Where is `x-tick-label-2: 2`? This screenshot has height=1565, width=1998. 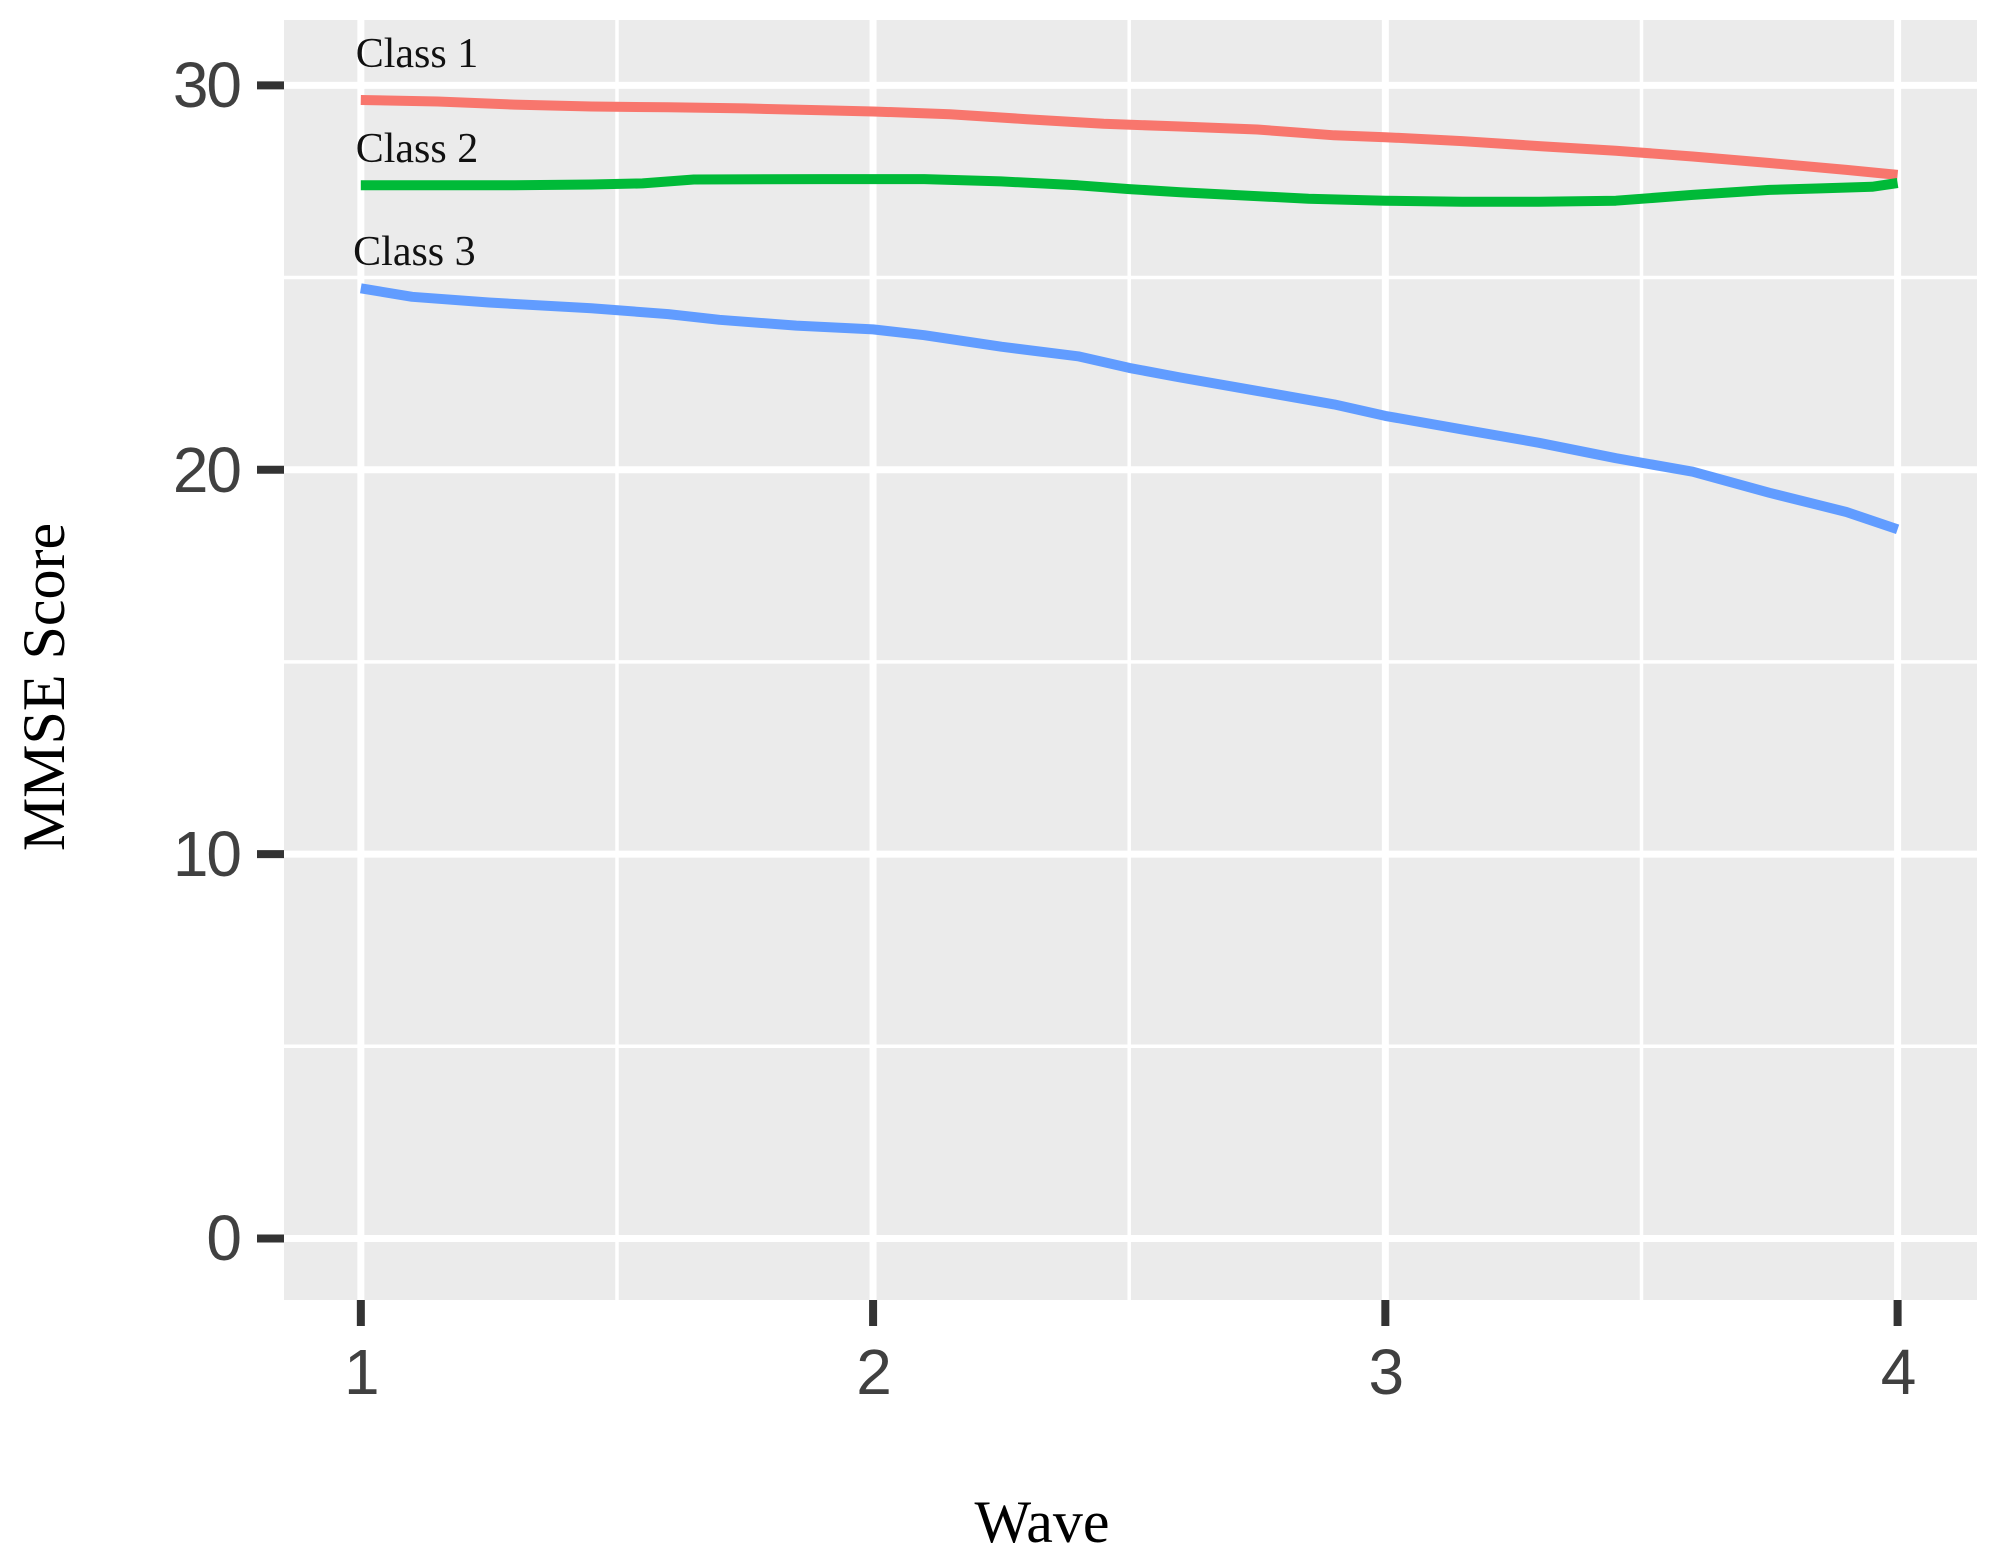 x-tick-label-2: 2 is located at coordinates (874, 1372).